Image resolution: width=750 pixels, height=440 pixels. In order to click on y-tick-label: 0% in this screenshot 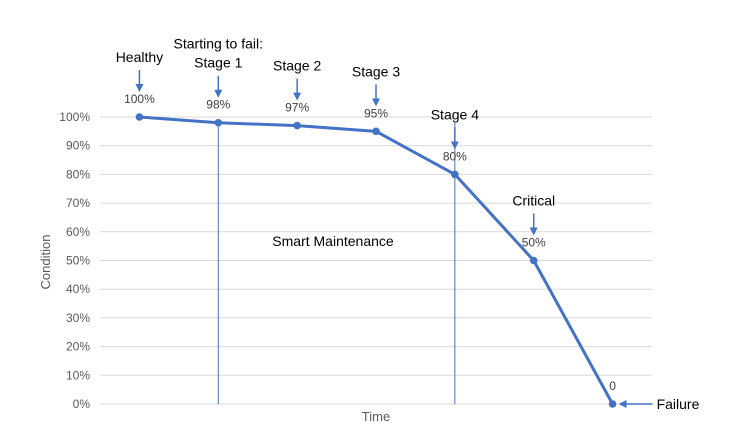, I will do `click(82, 404)`.